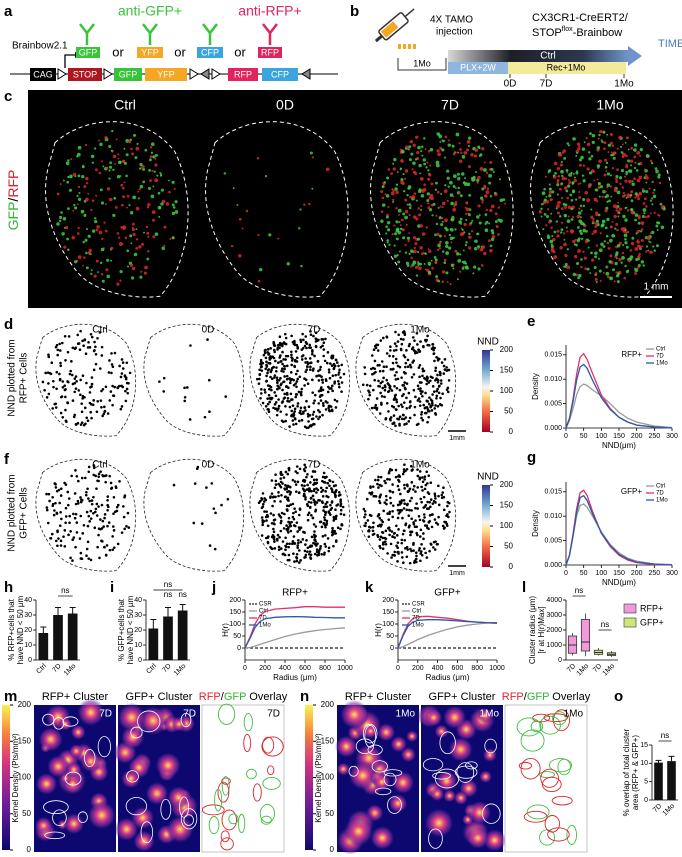 The width and height of the screenshot is (682, 857). What do you see at coordinates (507, 349) in the screenshot?
I see `colorbar-tick-label: 200` at bounding box center [507, 349].